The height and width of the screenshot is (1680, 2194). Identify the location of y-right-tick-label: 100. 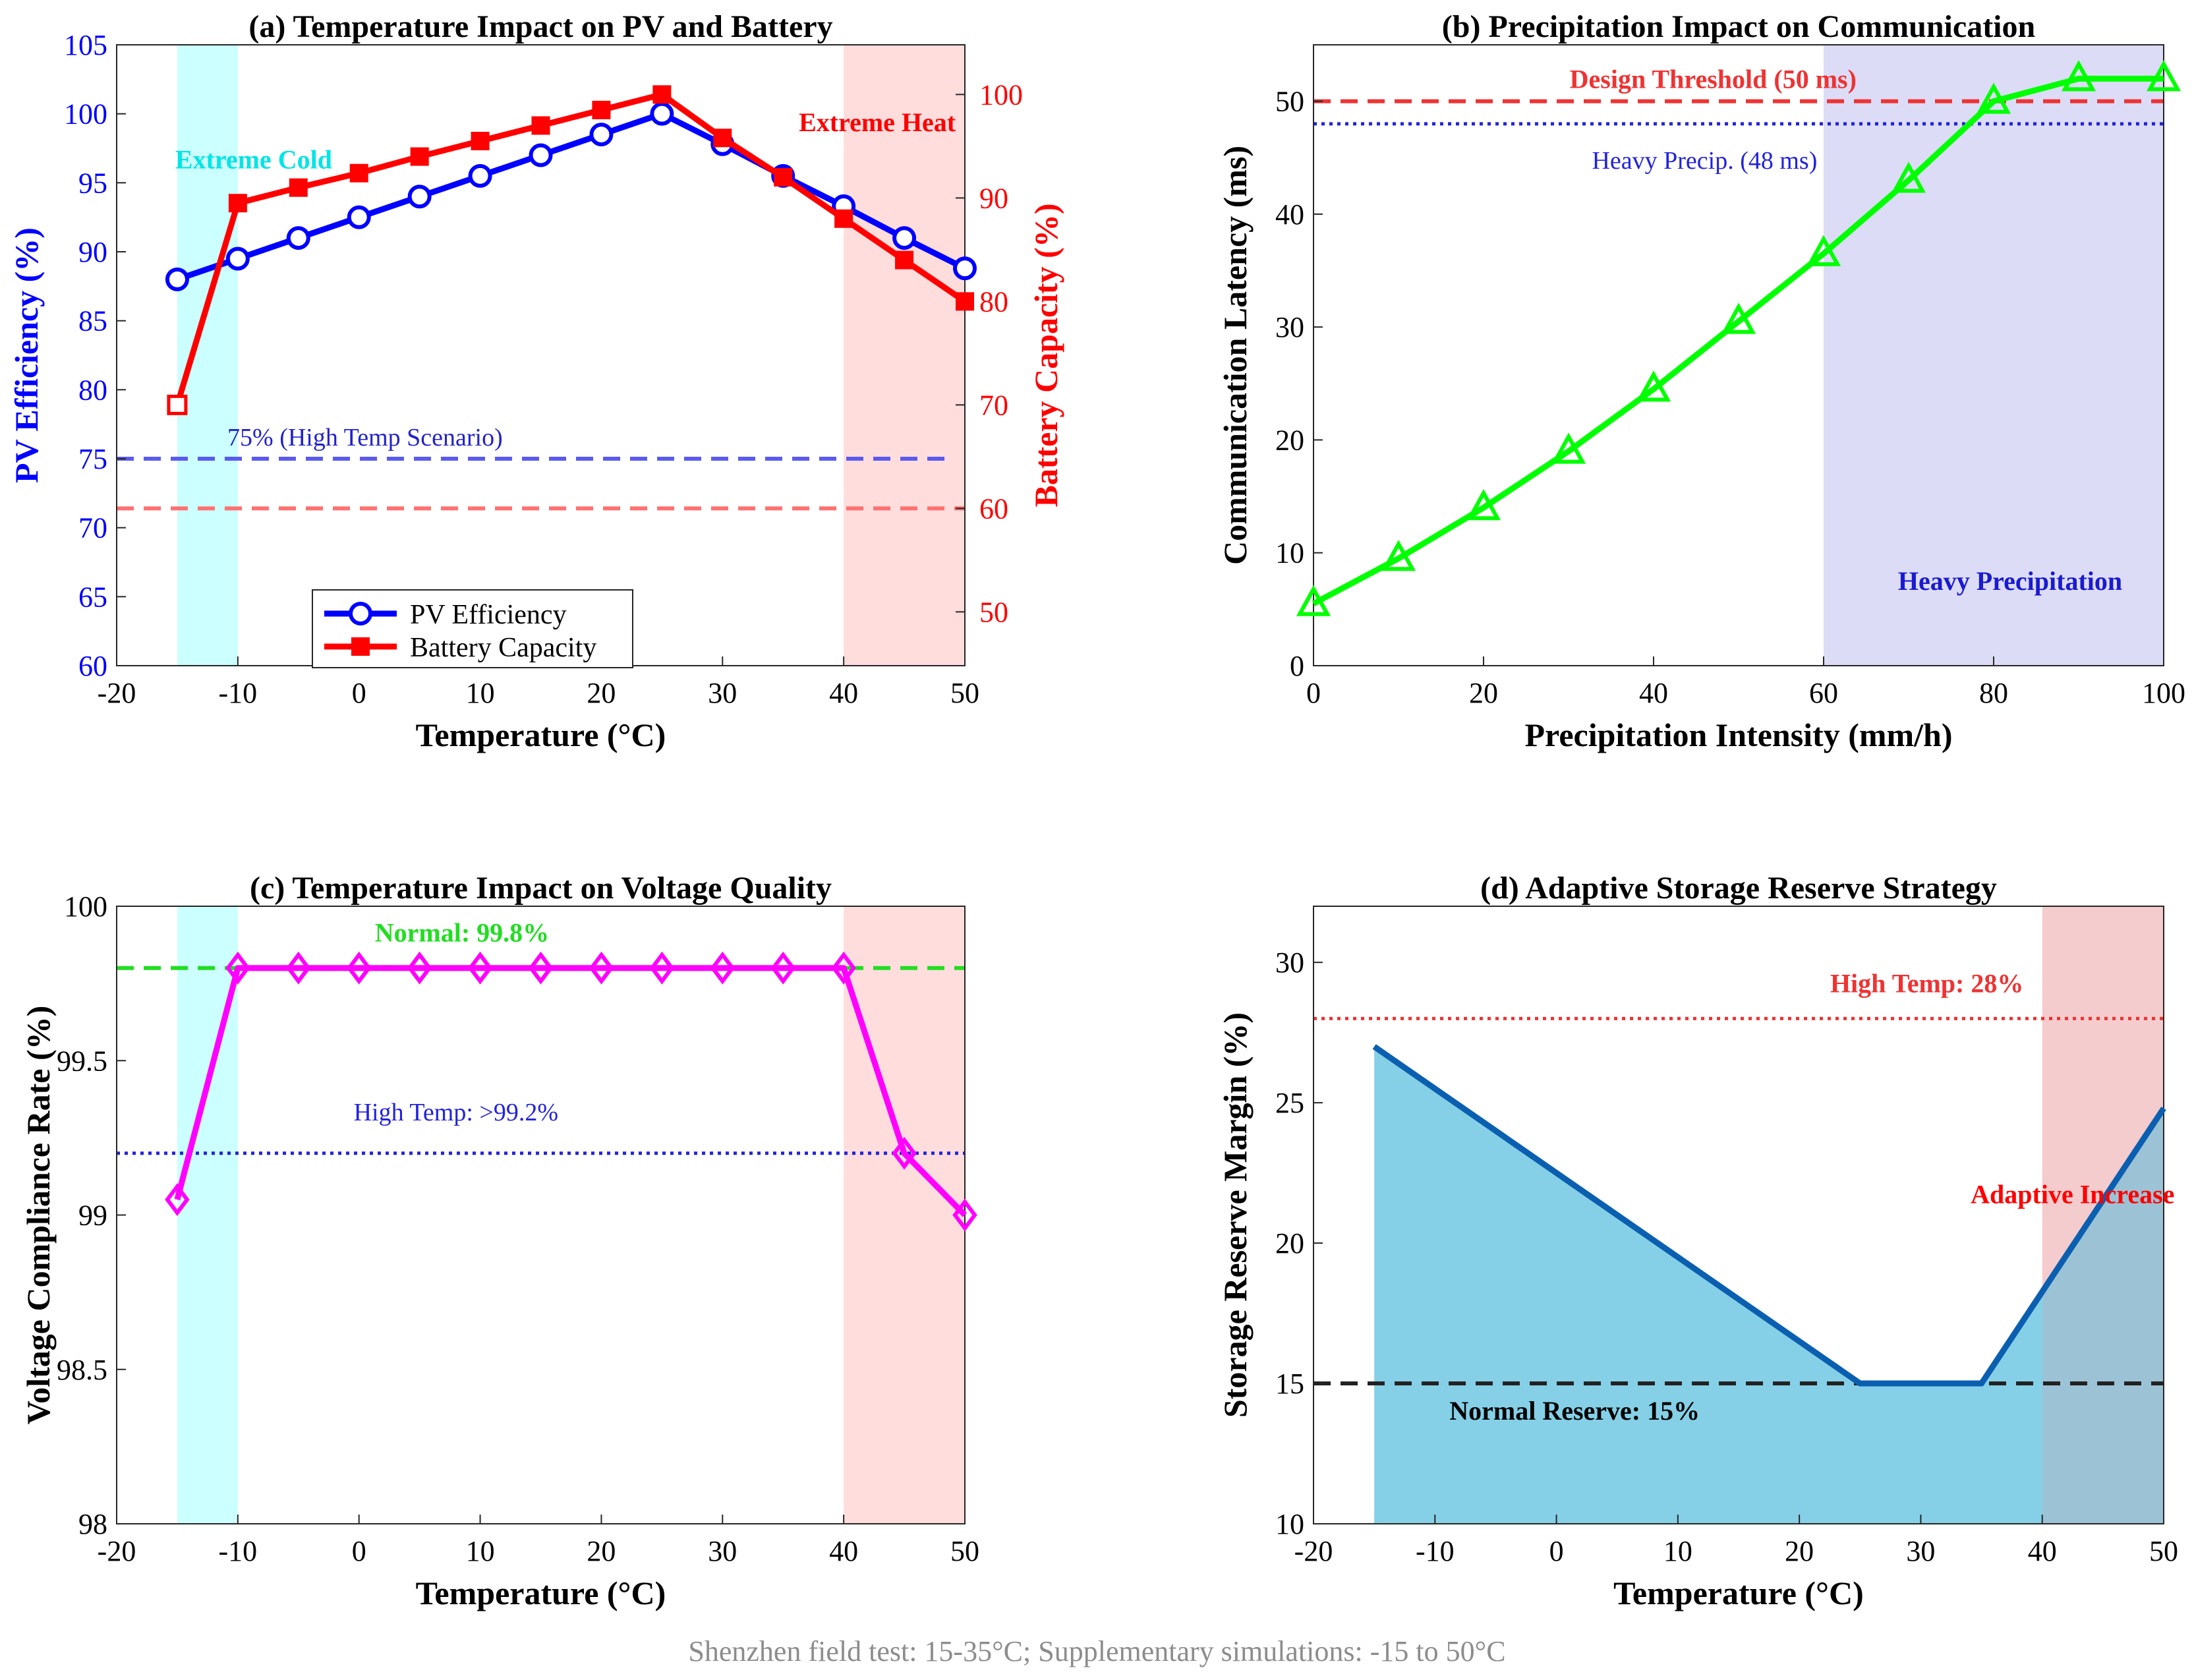
(1001, 94).